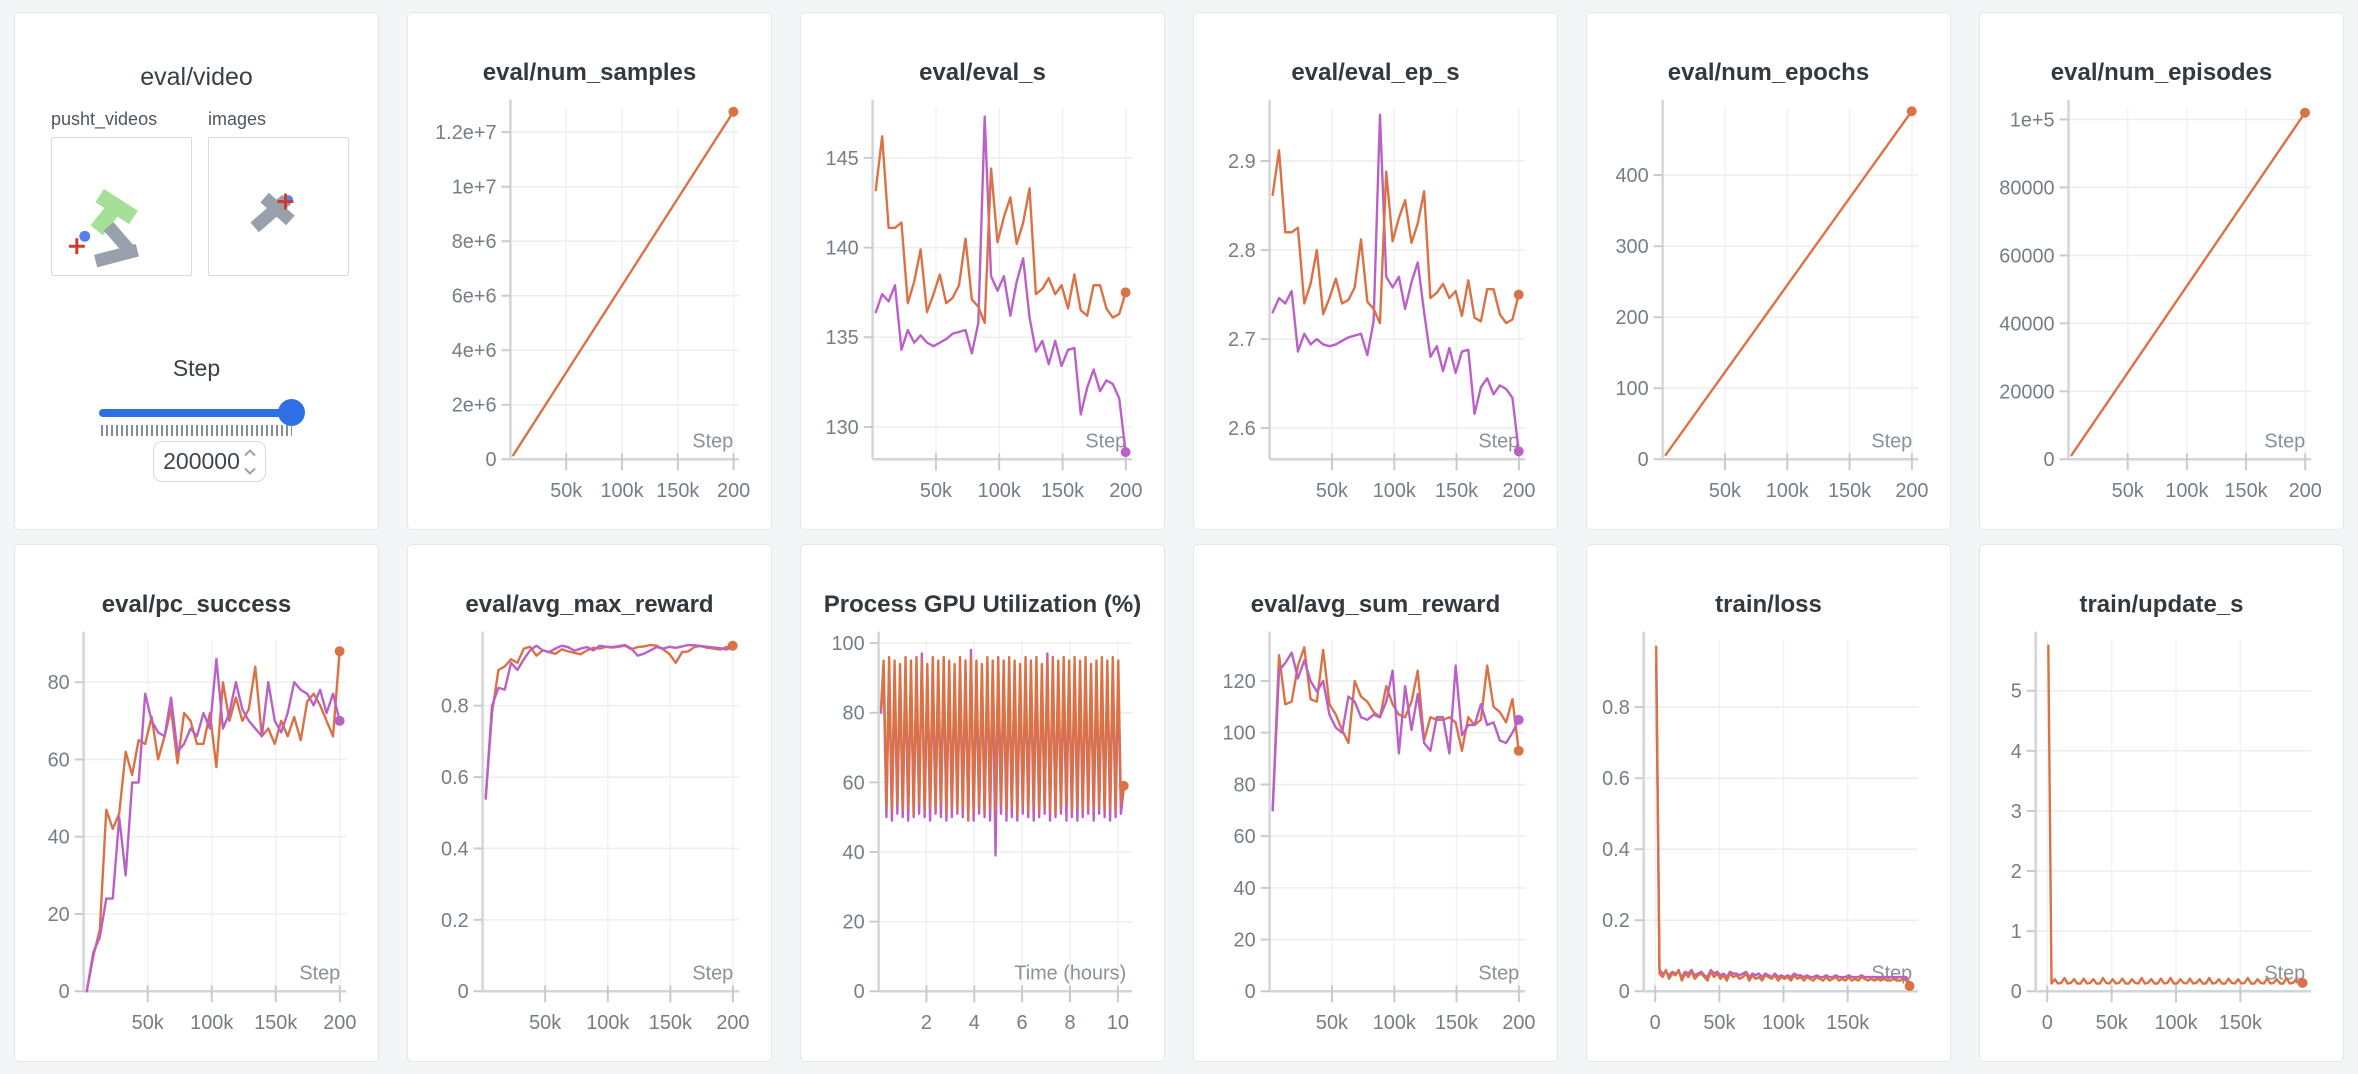  What do you see at coordinates (842, 428) in the screenshot?
I see `svg-text: 130` at bounding box center [842, 428].